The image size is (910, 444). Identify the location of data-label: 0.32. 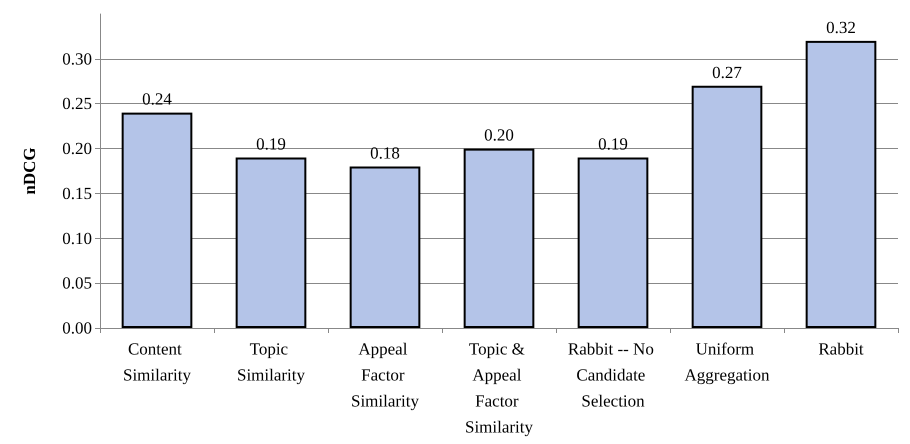
(841, 27).